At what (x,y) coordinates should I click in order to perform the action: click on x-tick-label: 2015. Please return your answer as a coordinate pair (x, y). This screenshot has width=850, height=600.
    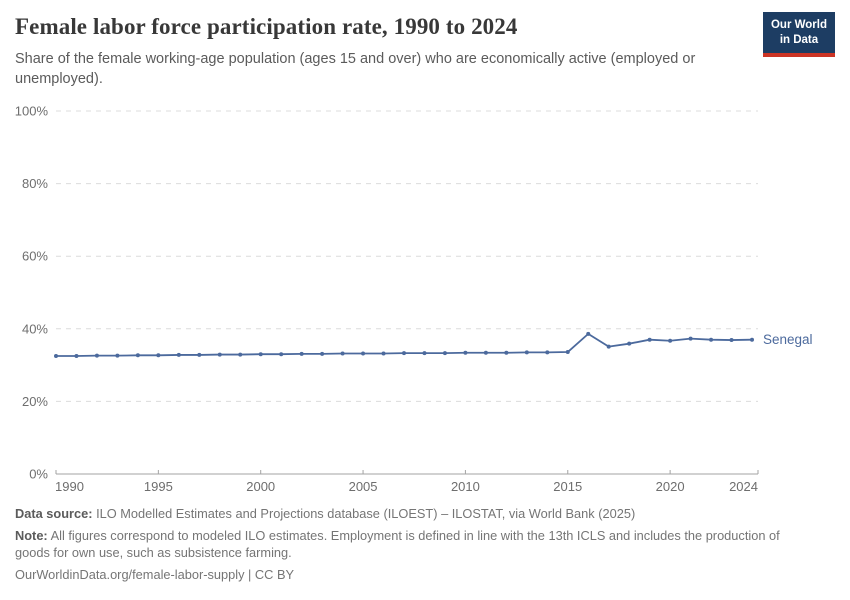
    Looking at the image, I should click on (567, 486).